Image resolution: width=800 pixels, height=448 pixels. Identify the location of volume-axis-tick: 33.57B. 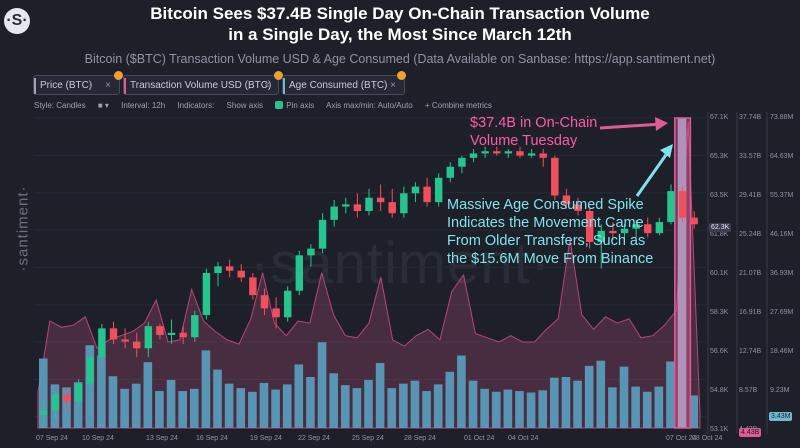
(750, 156).